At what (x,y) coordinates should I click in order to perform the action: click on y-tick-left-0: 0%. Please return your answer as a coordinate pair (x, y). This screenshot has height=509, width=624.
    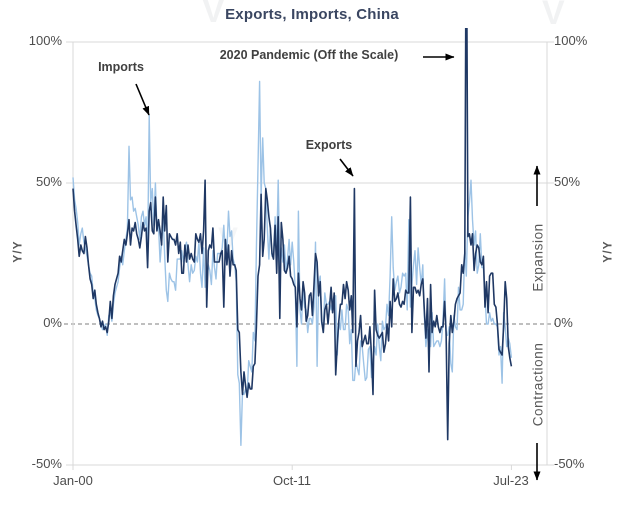
    Looking at the image, I should click on (52, 322).